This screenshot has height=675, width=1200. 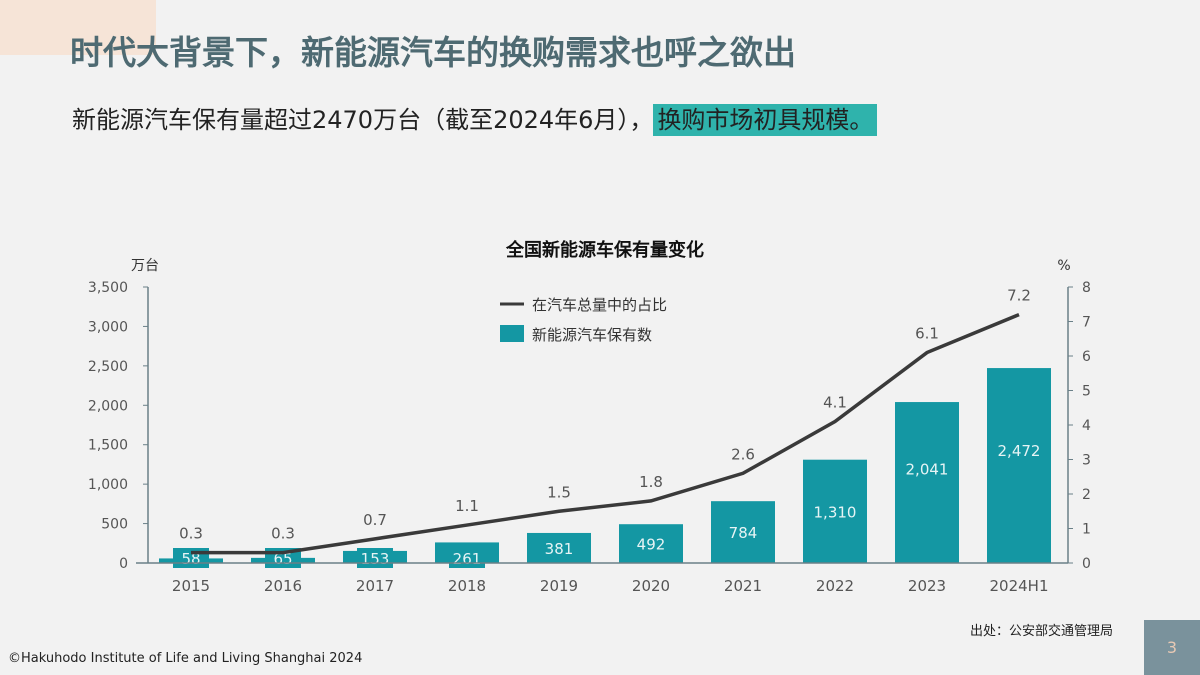 I want to click on category-label: 2020, so click(x=651, y=586).